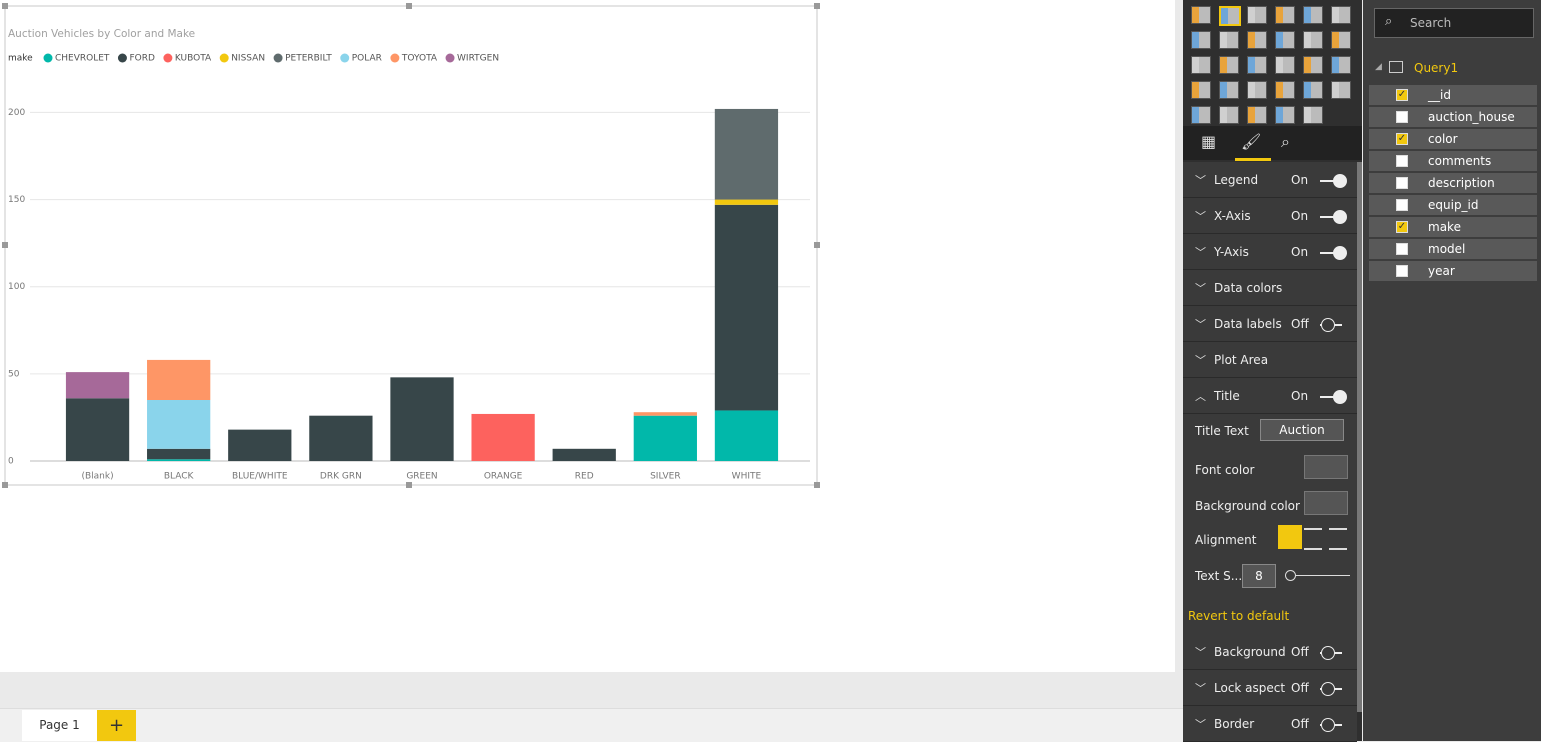 Image resolution: width=1541 pixels, height=742 pixels. Describe the element at coordinates (1270, 360) in the screenshot. I see `format-section: ﹀ Plot Area` at that location.